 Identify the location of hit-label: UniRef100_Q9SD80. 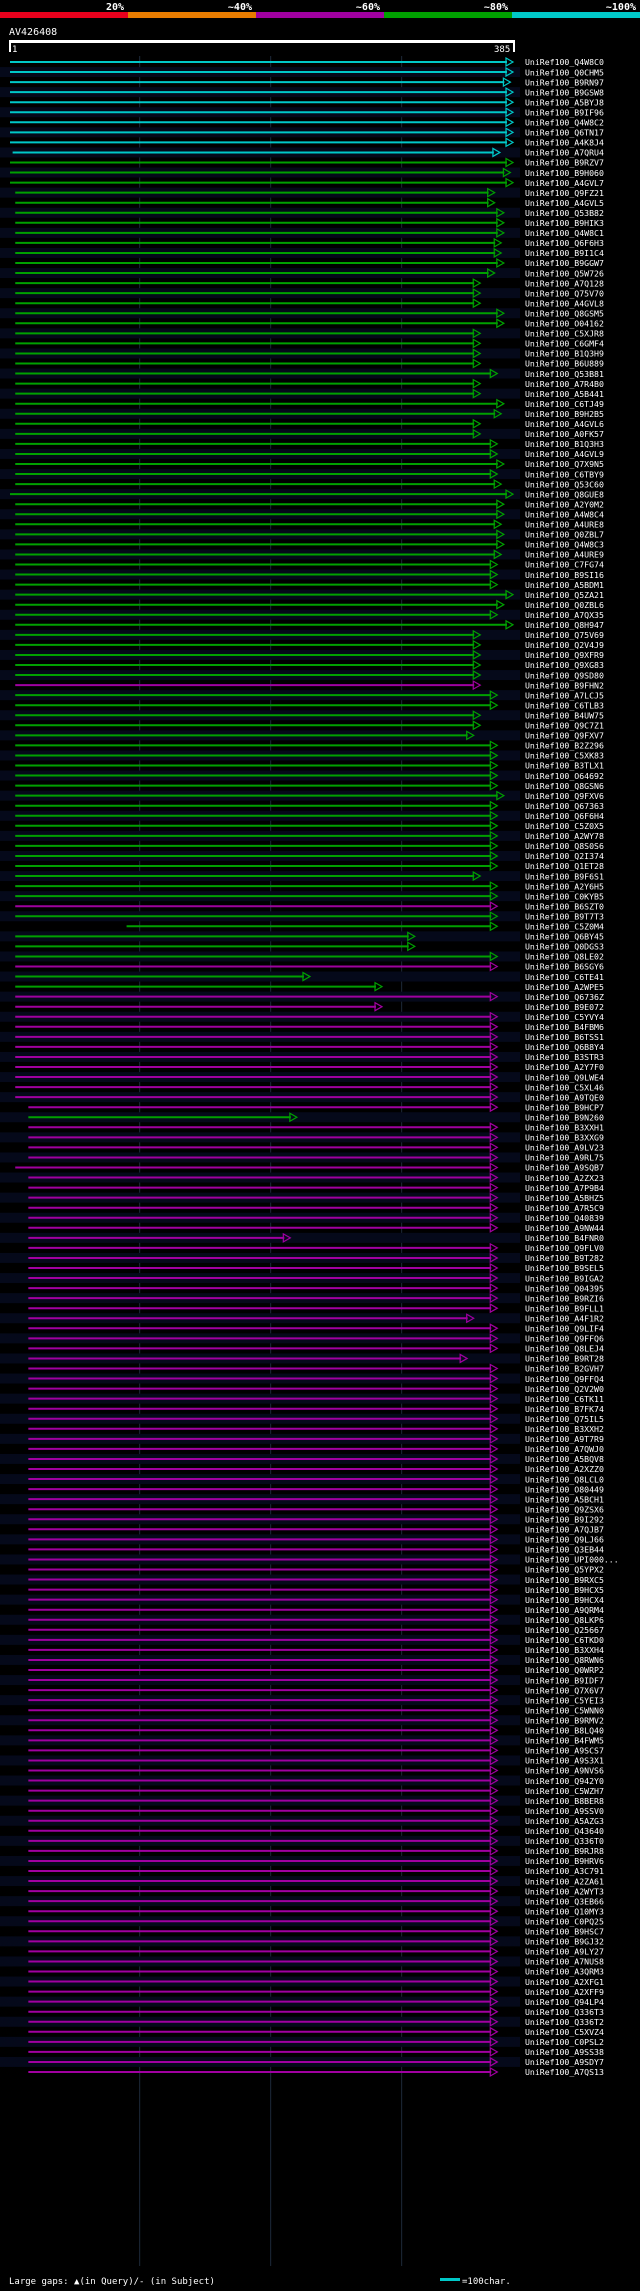
(564, 675).